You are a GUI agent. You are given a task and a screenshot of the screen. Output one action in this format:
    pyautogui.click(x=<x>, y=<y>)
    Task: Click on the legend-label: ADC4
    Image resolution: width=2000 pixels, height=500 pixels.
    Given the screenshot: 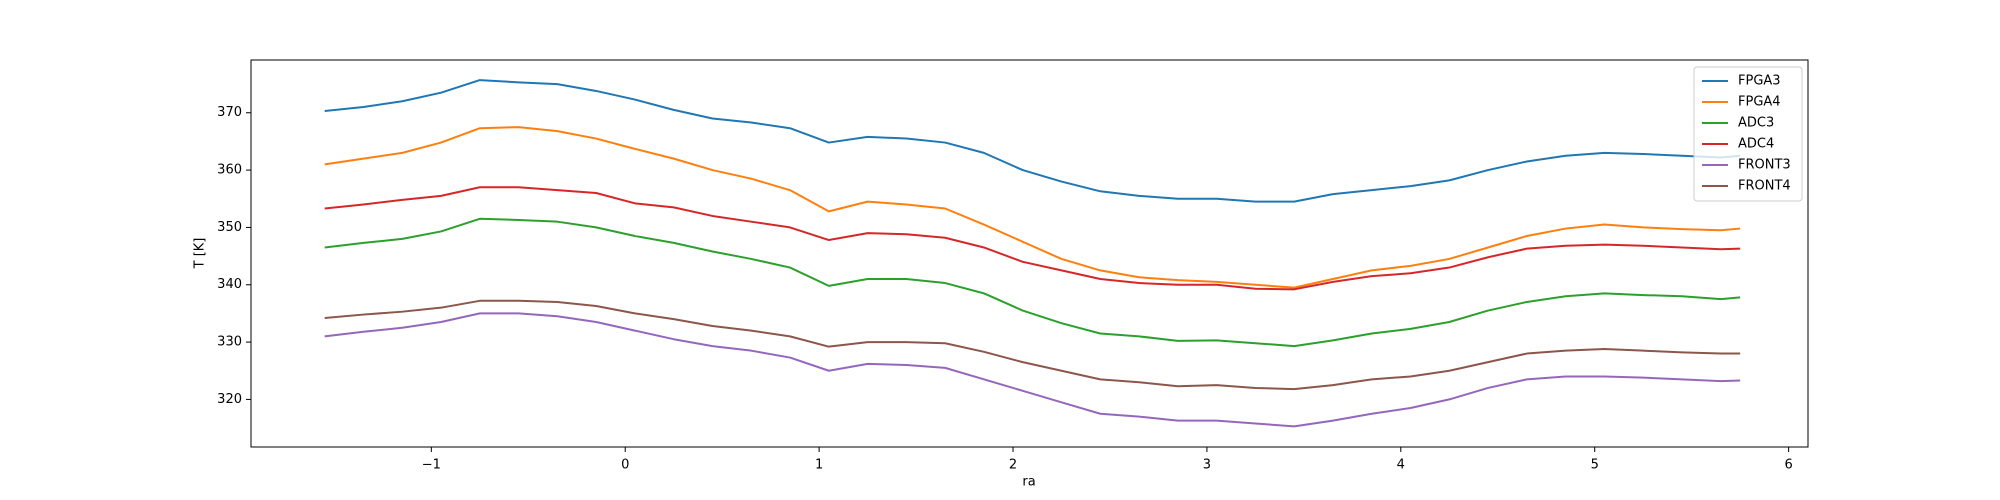 What is the action you would take?
    pyautogui.click(x=1756, y=144)
    